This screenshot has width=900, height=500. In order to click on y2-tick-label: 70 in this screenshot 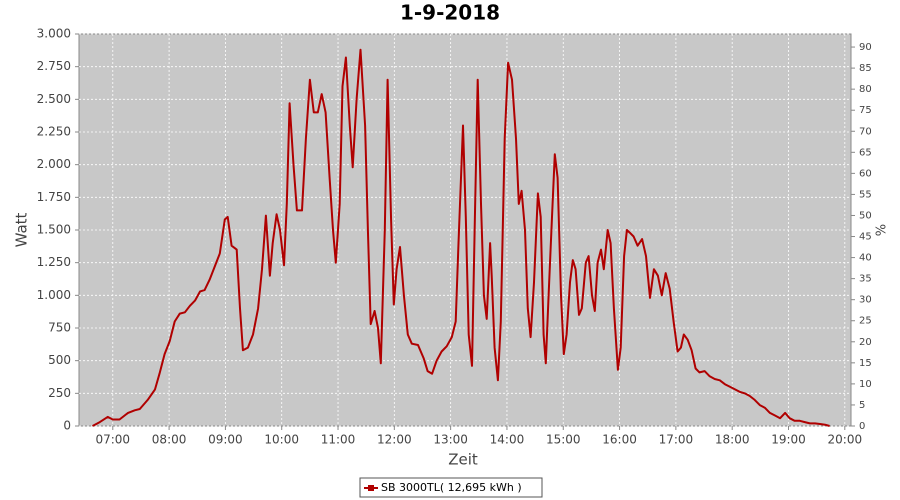, I will do `click(865, 131)`.